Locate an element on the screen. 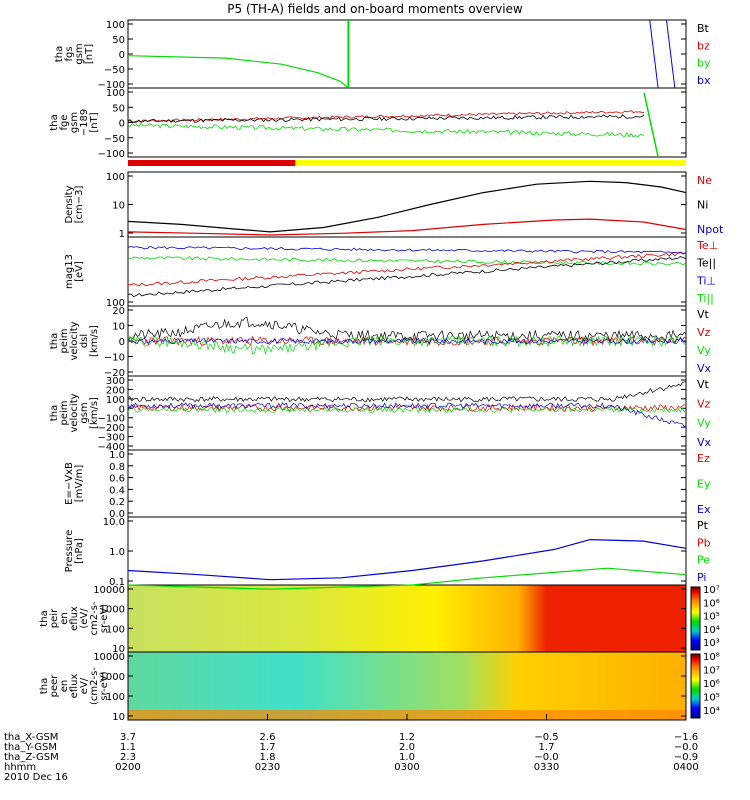  series-Vx-gsm is located at coordinates (407, 415).